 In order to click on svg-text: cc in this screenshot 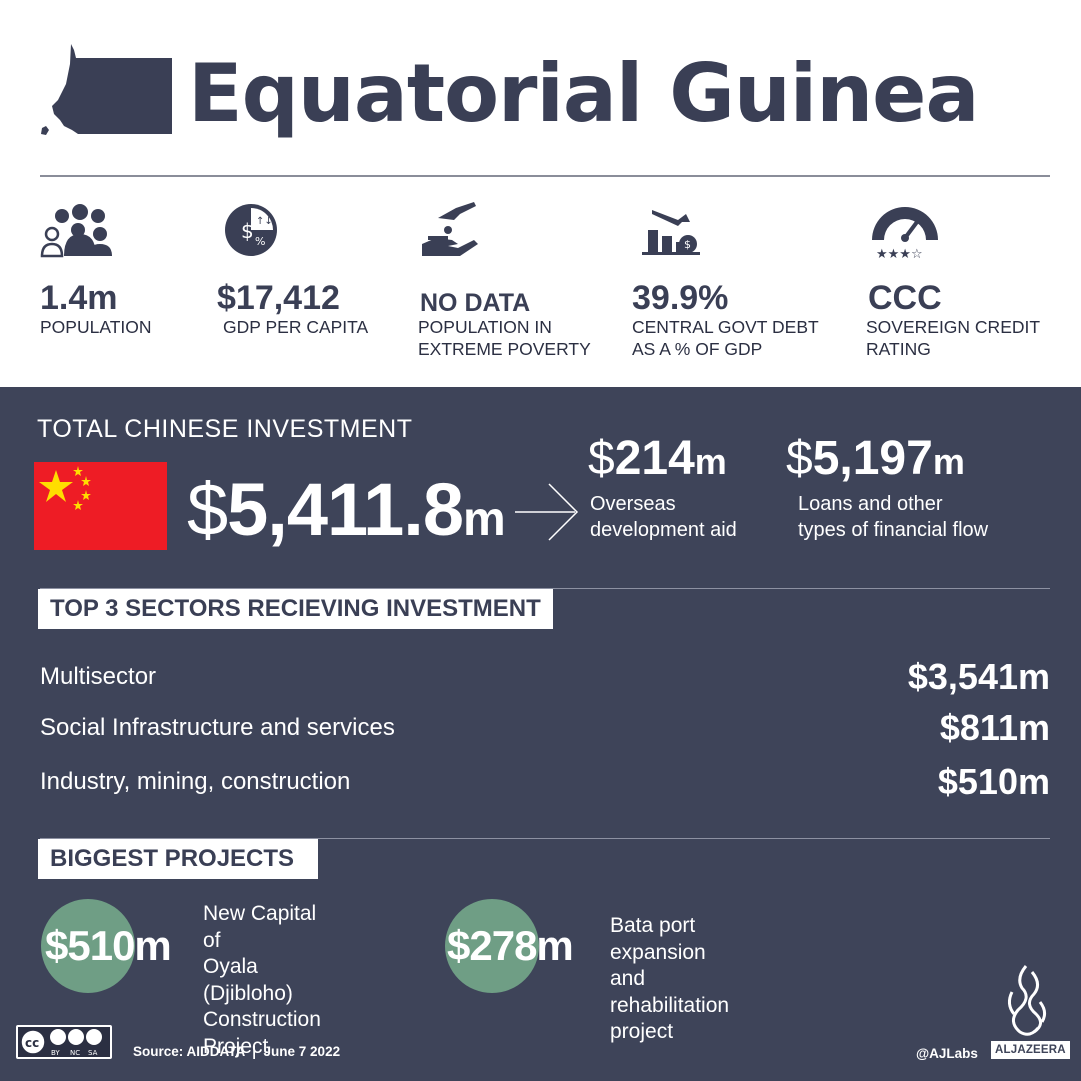, I will do `click(32, 1043)`.